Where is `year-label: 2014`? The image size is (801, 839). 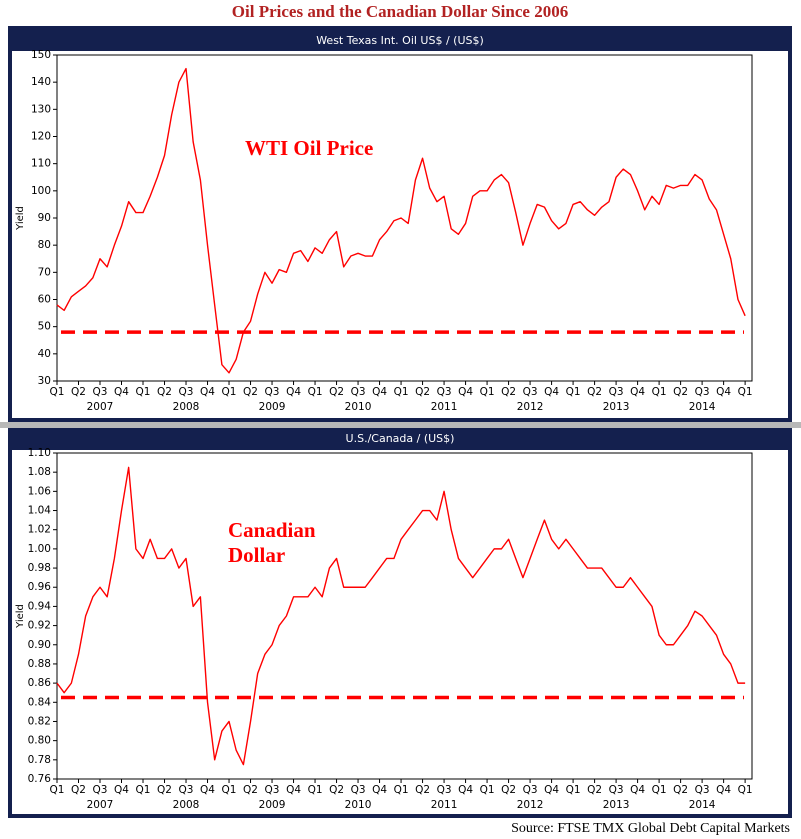 year-label: 2014 is located at coordinates (702, 407).